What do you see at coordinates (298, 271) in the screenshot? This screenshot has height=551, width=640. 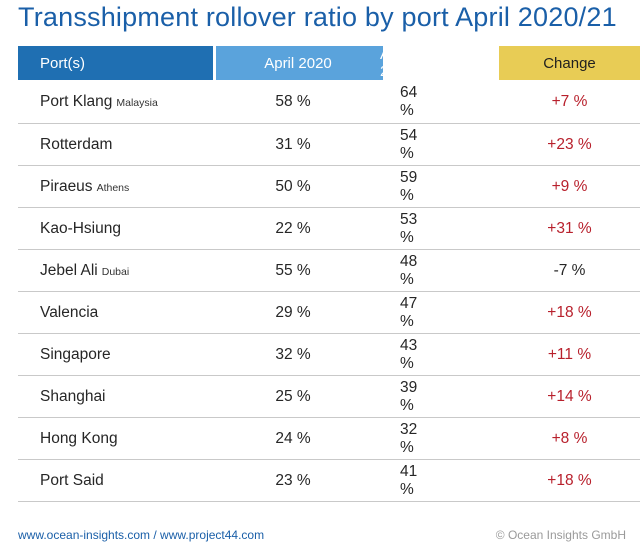 I see `april-2020-value: 55 %` at bounding box center [298, 271].